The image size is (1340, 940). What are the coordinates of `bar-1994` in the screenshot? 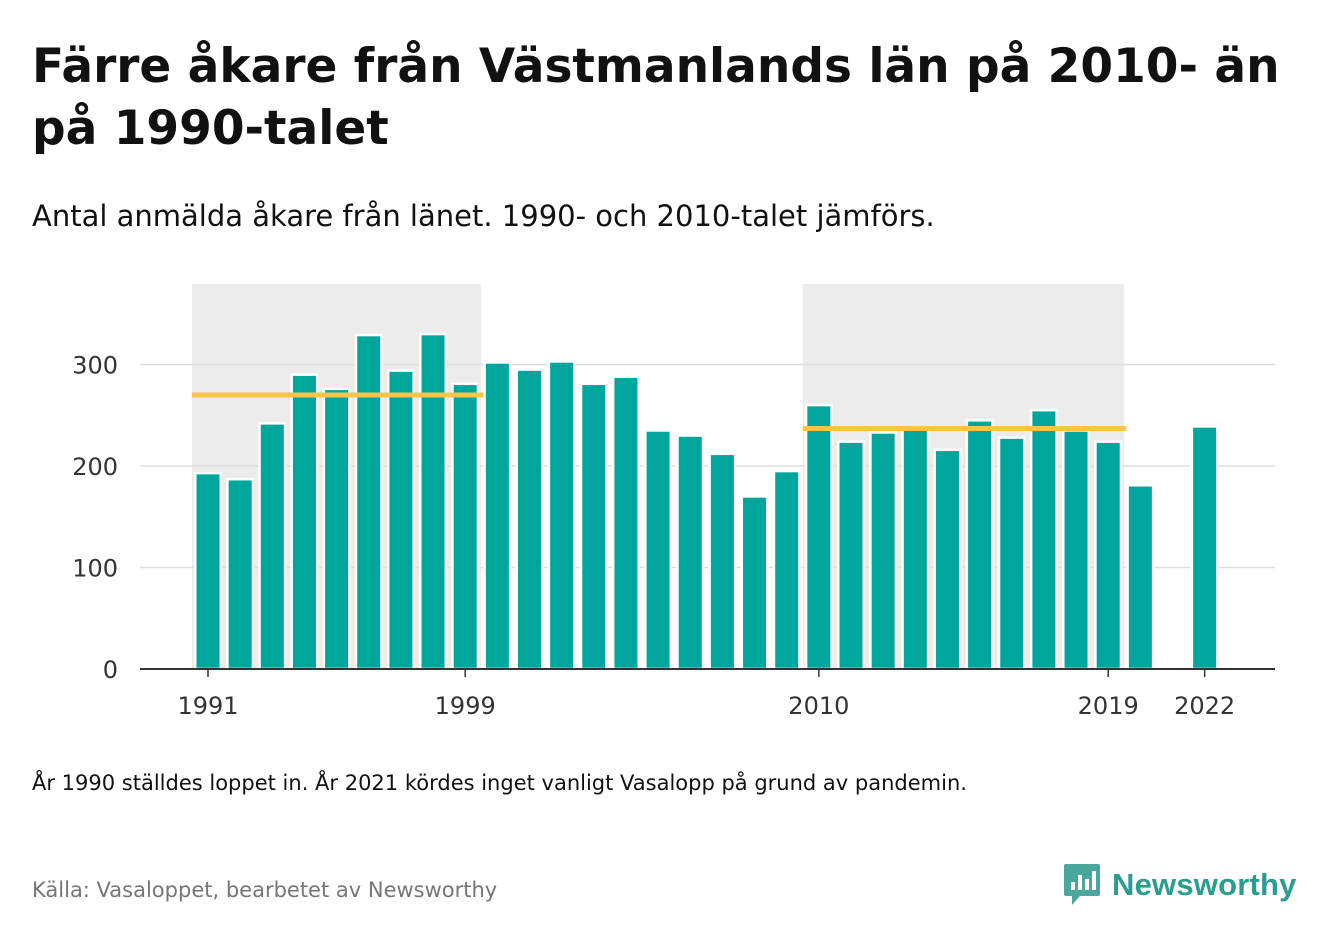 It's located at (304, 522).